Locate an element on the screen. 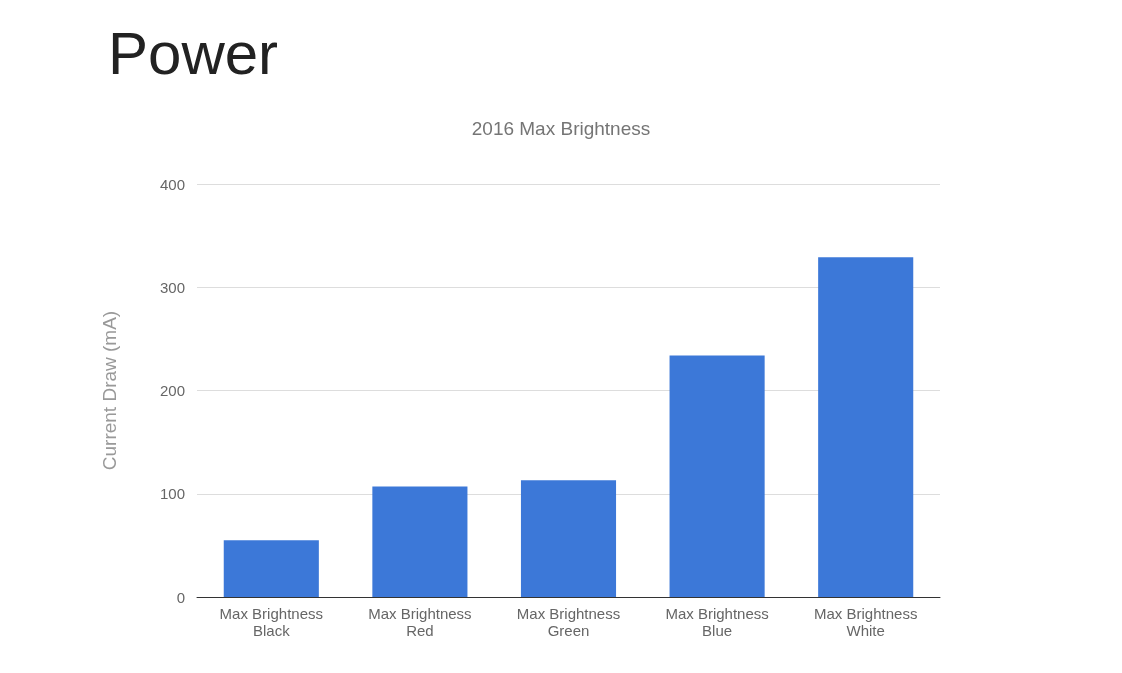 The height and width of the screenshot is (673, 1122). y-tick-label: 300 is located at coordinates (172, 287).